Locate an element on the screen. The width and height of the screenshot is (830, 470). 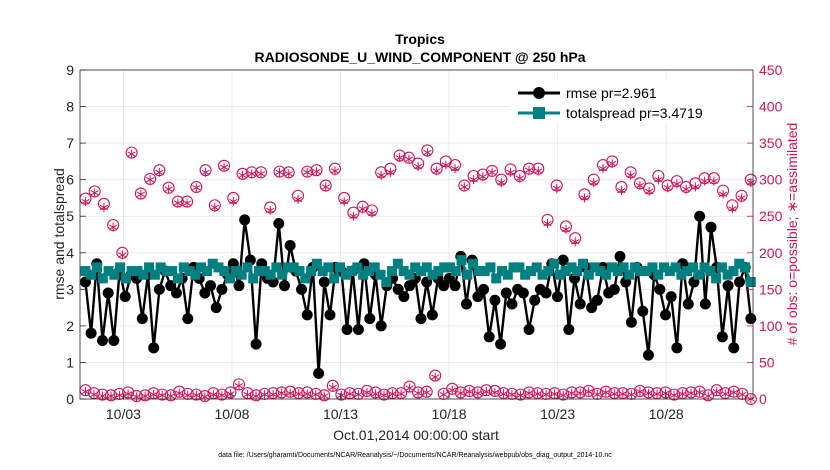
tick-label-x: 10/23 is located at coordinates (557, 414).